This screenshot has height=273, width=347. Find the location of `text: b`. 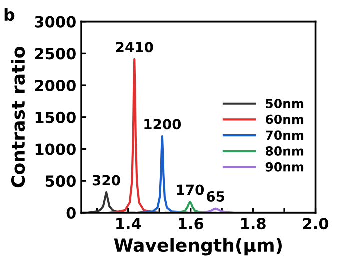

text: b is located at coordinates (9, 15).